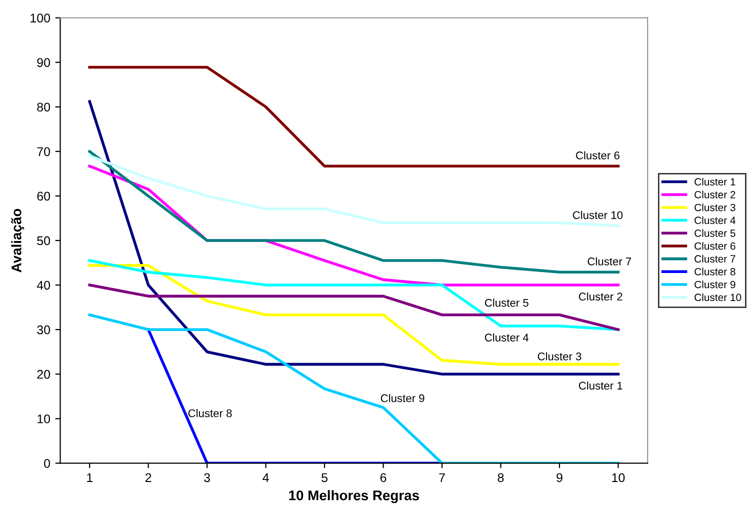 The width and height of the screenshot is (753, 509). What do you see at coordinates (148, 477) in the screenshot?
I see `x-tick-label: 2` at bounding box center [148, 477].